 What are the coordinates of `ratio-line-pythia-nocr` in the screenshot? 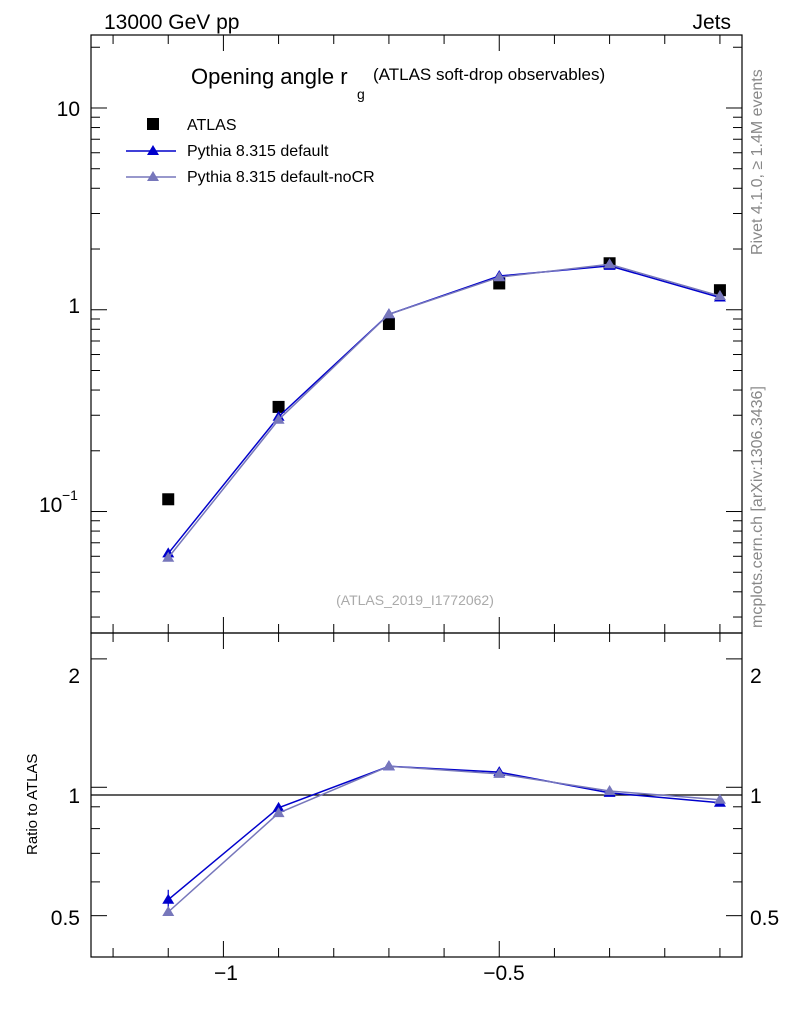 It's located at (443, 839).